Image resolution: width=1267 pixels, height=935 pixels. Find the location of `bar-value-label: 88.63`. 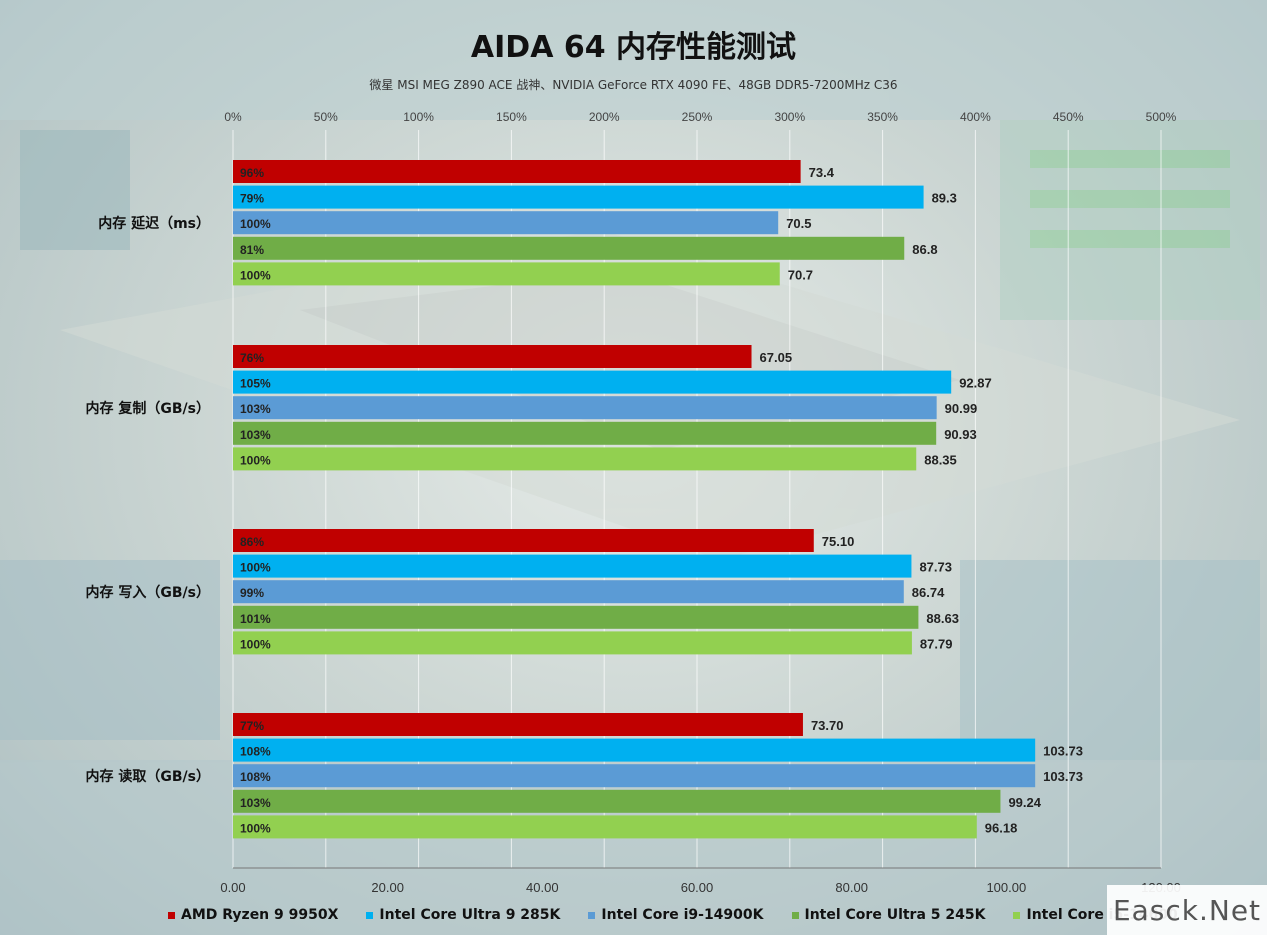

bar-value-label: 88.63 is located at coordinates (942, 618).